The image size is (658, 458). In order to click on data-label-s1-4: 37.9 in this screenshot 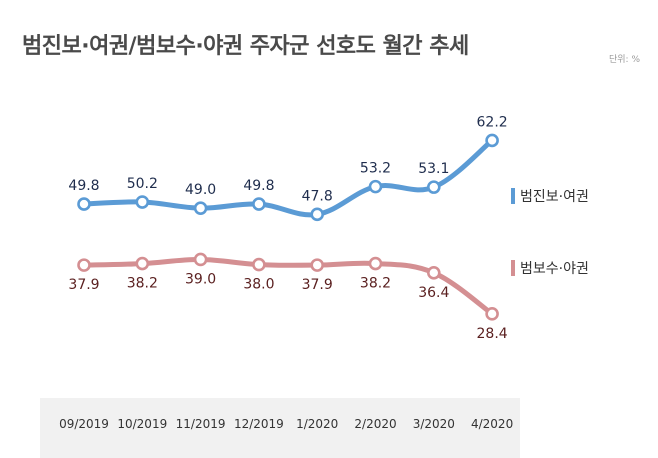, I will do `click(317, 285)`.